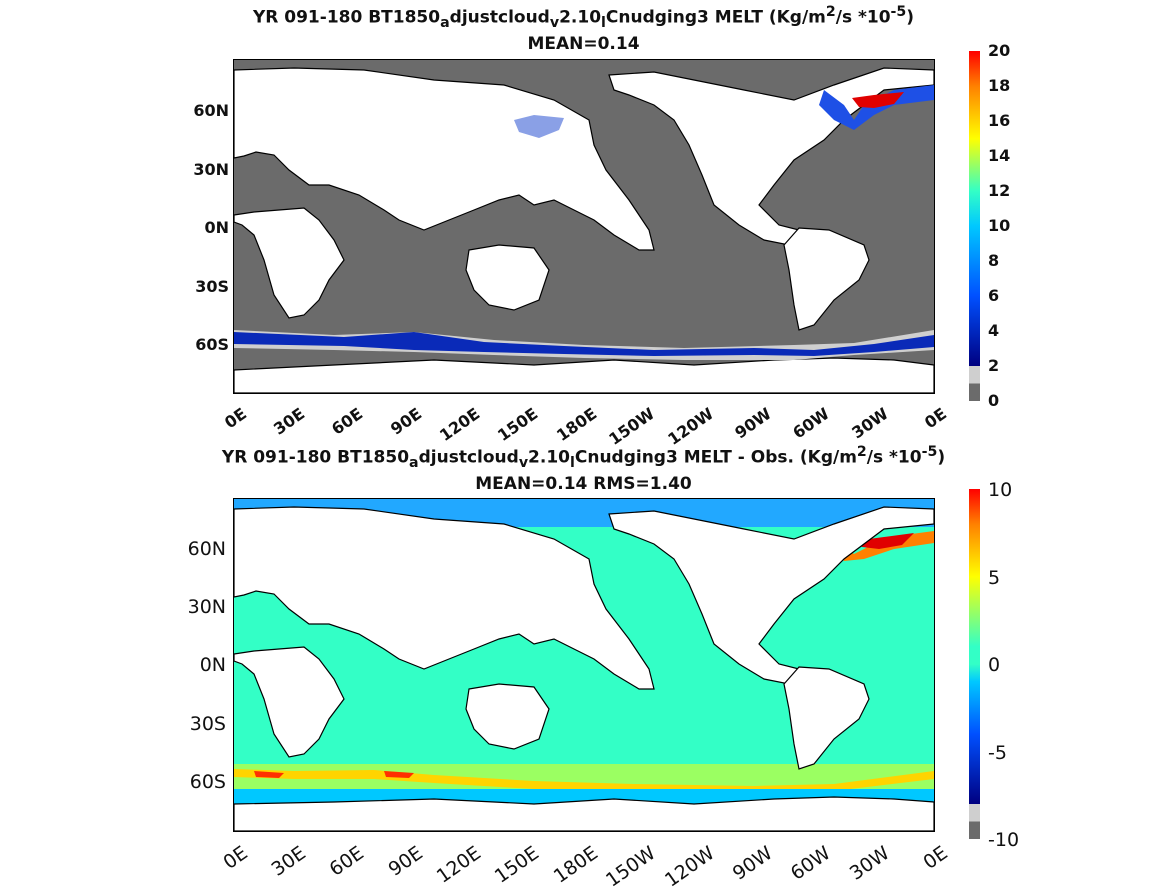 This screenshot has height=892, width=1167. Describe the element at coordinates (405, 421) in the screenshot. I see `lon-label: 90E` at that location.